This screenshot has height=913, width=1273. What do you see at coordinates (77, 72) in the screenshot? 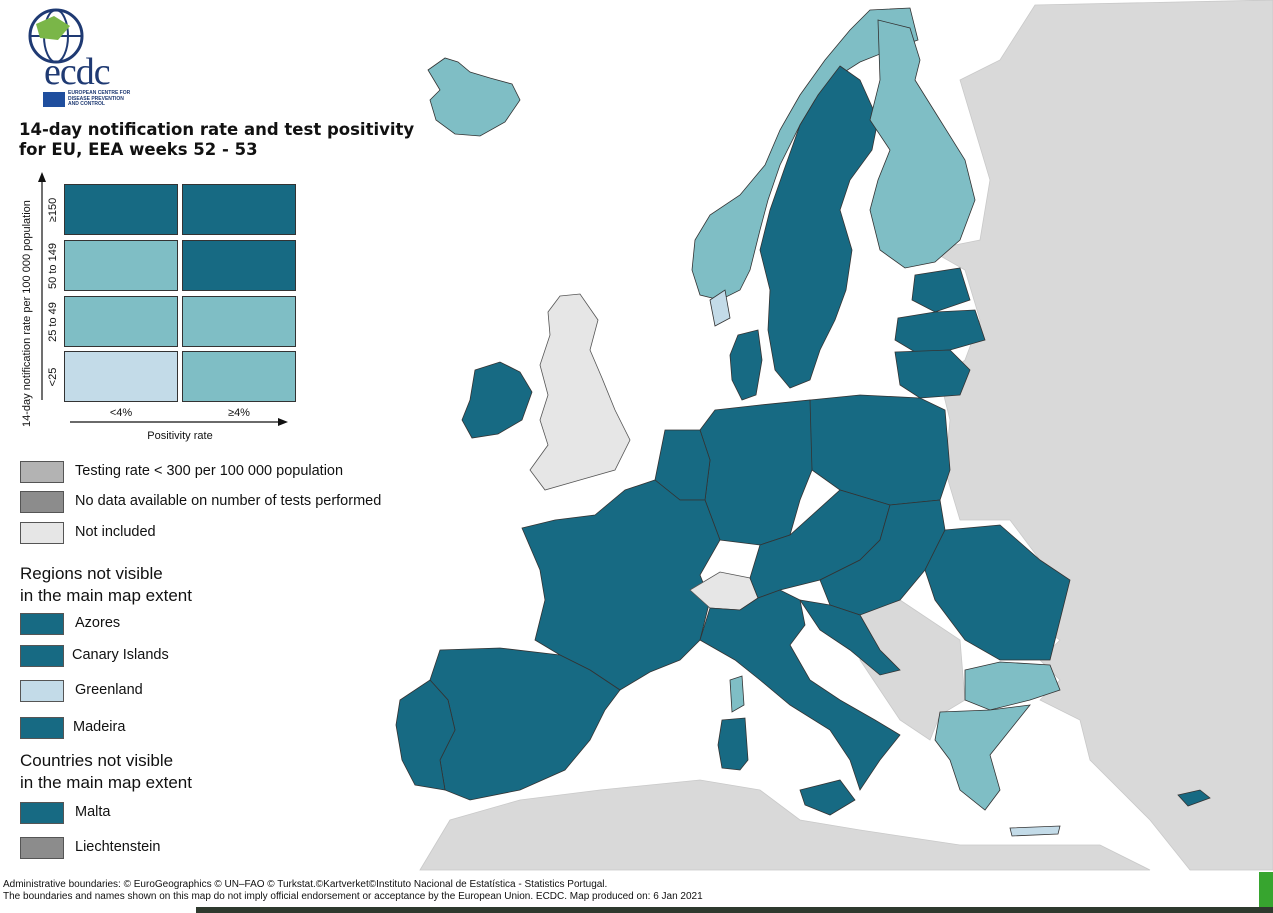
I see `logo-wordmark: ecdc` at bounding box center [77, 72].